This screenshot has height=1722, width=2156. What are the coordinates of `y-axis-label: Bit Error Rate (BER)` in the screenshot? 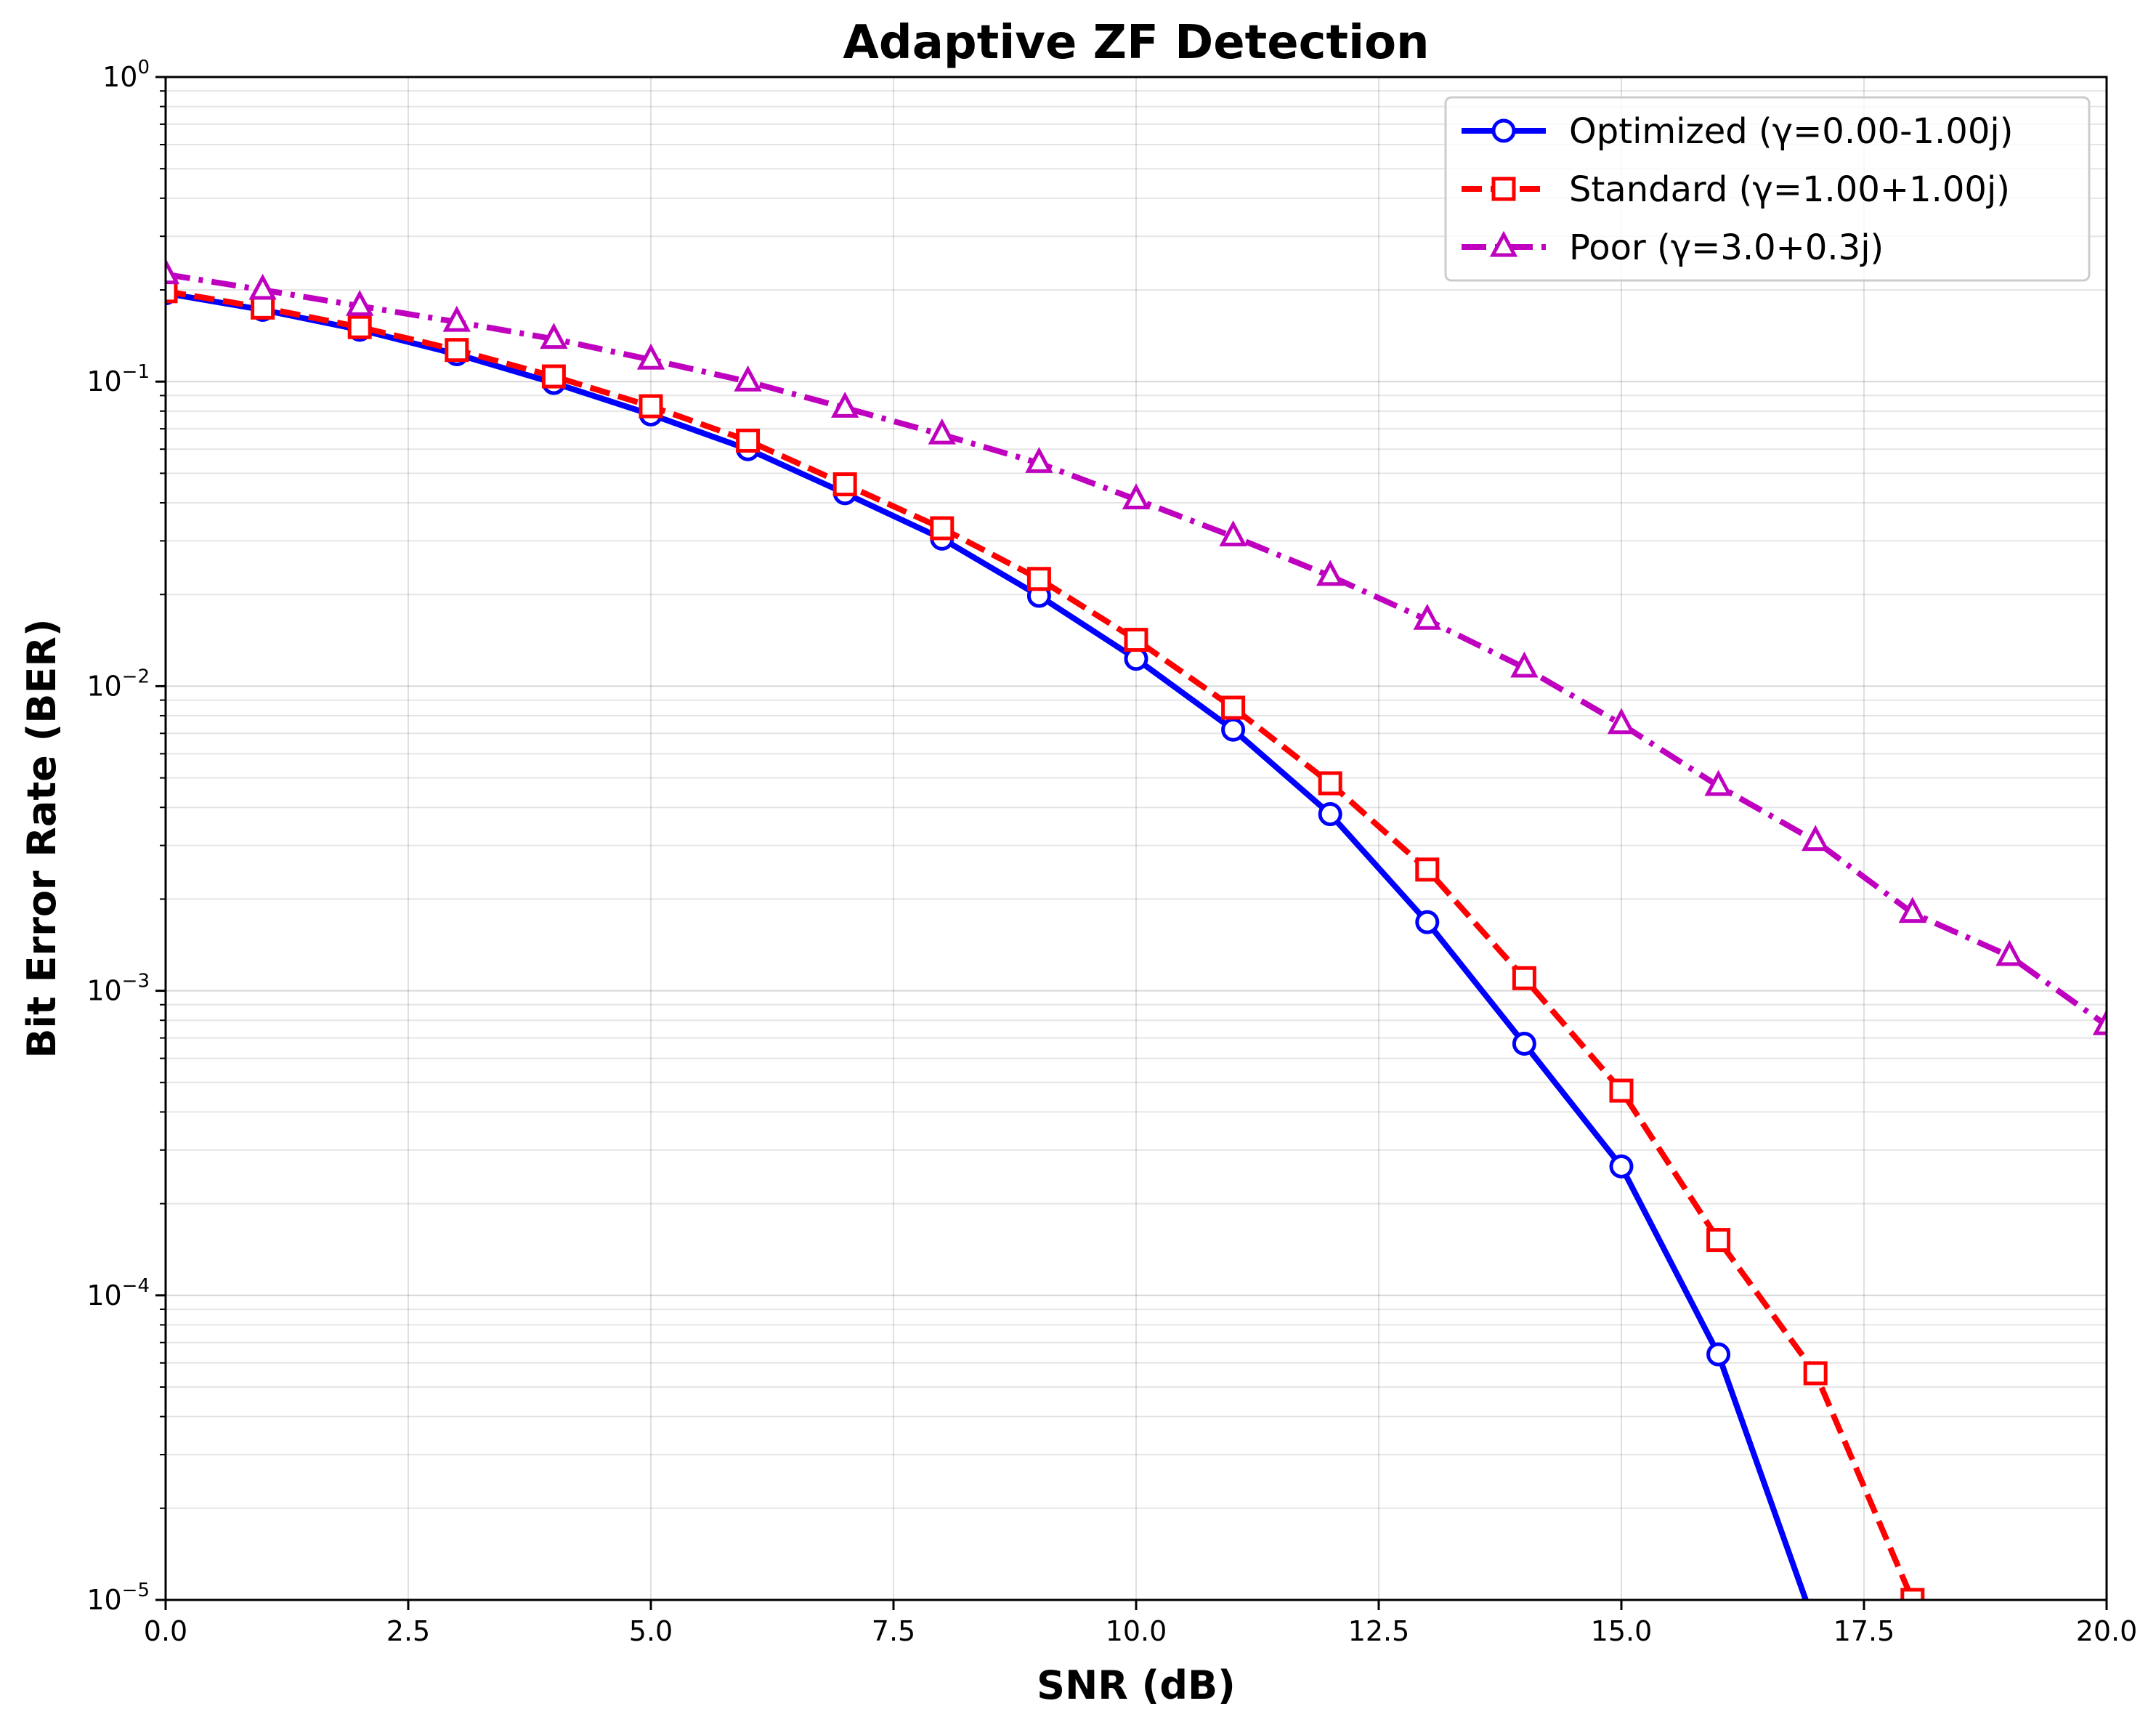 It's located at (42, 838).